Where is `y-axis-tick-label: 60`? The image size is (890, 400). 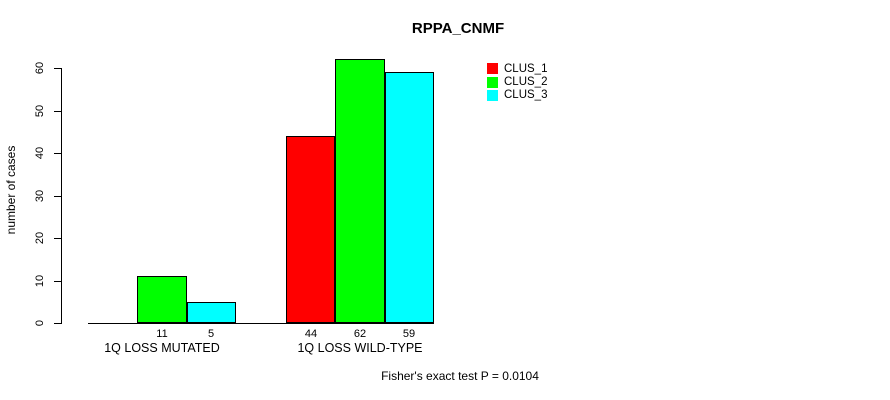
y-axis-tick-label: 60 is located at coordinates (40, 68).